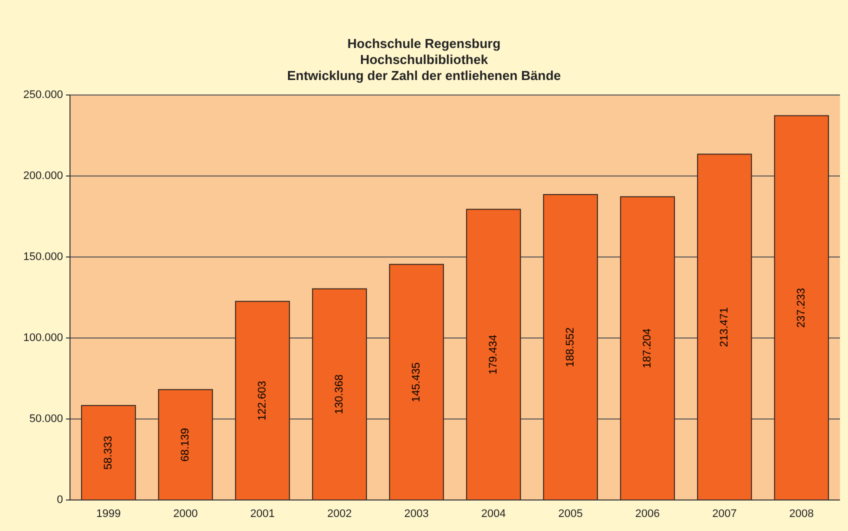 This screenshot has width=848, height=531. Describe the element at coordinates (724, 514) in the screenshot. I see `x-tick-label: 2007` at that location.